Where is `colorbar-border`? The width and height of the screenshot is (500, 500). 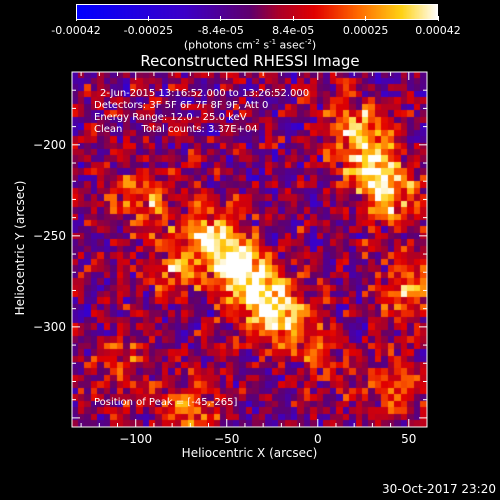
colorbar-border is located at coordinates (257, 12).